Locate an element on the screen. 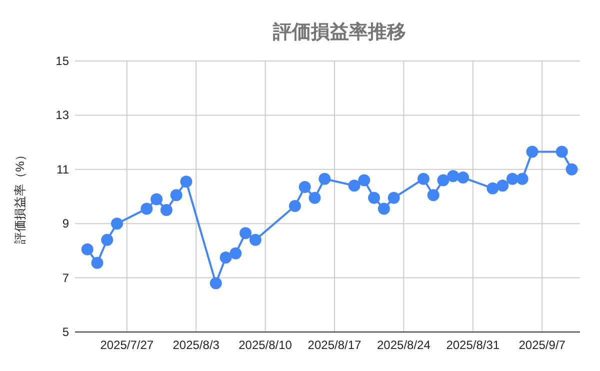 The image size is (600, 371). y-tick-label: 5 is located at coordinates (66, 332).